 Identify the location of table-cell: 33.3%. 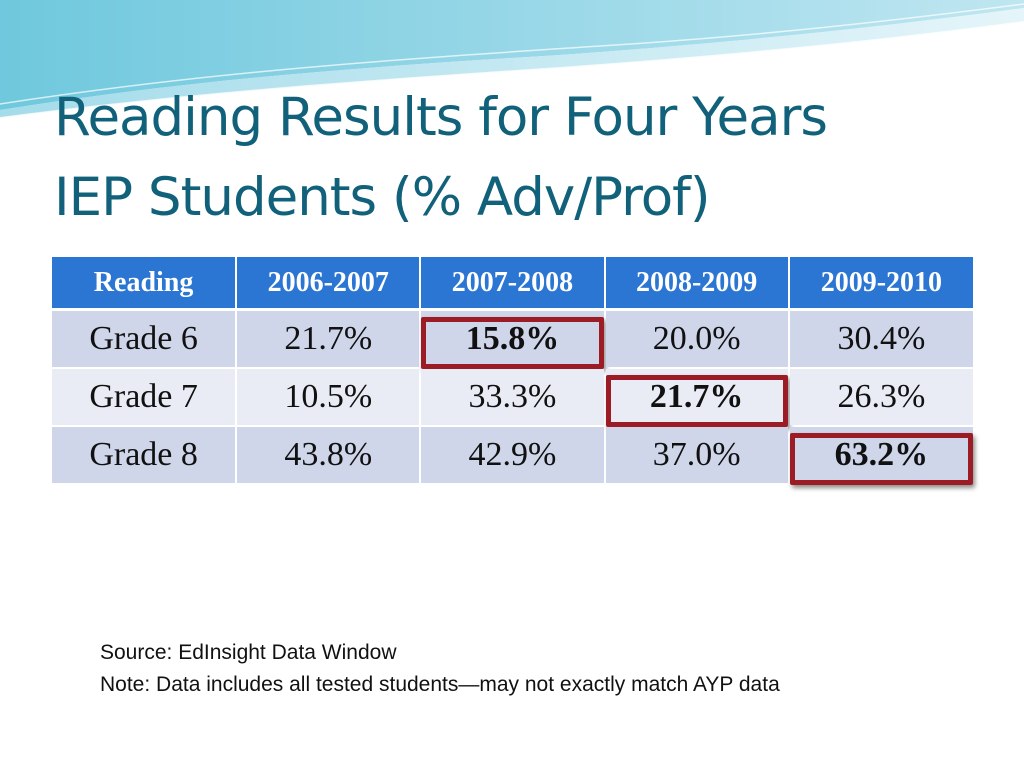
(513, 397).